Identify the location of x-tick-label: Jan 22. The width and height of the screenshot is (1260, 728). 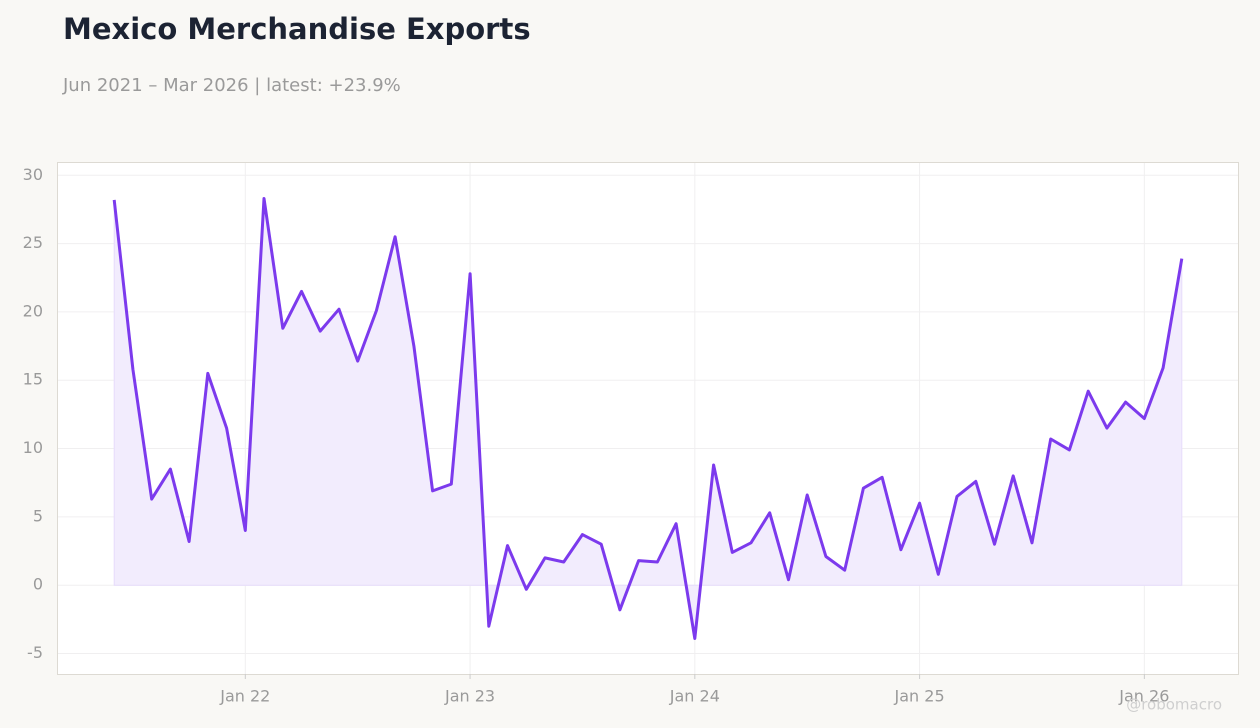
(244, 696).